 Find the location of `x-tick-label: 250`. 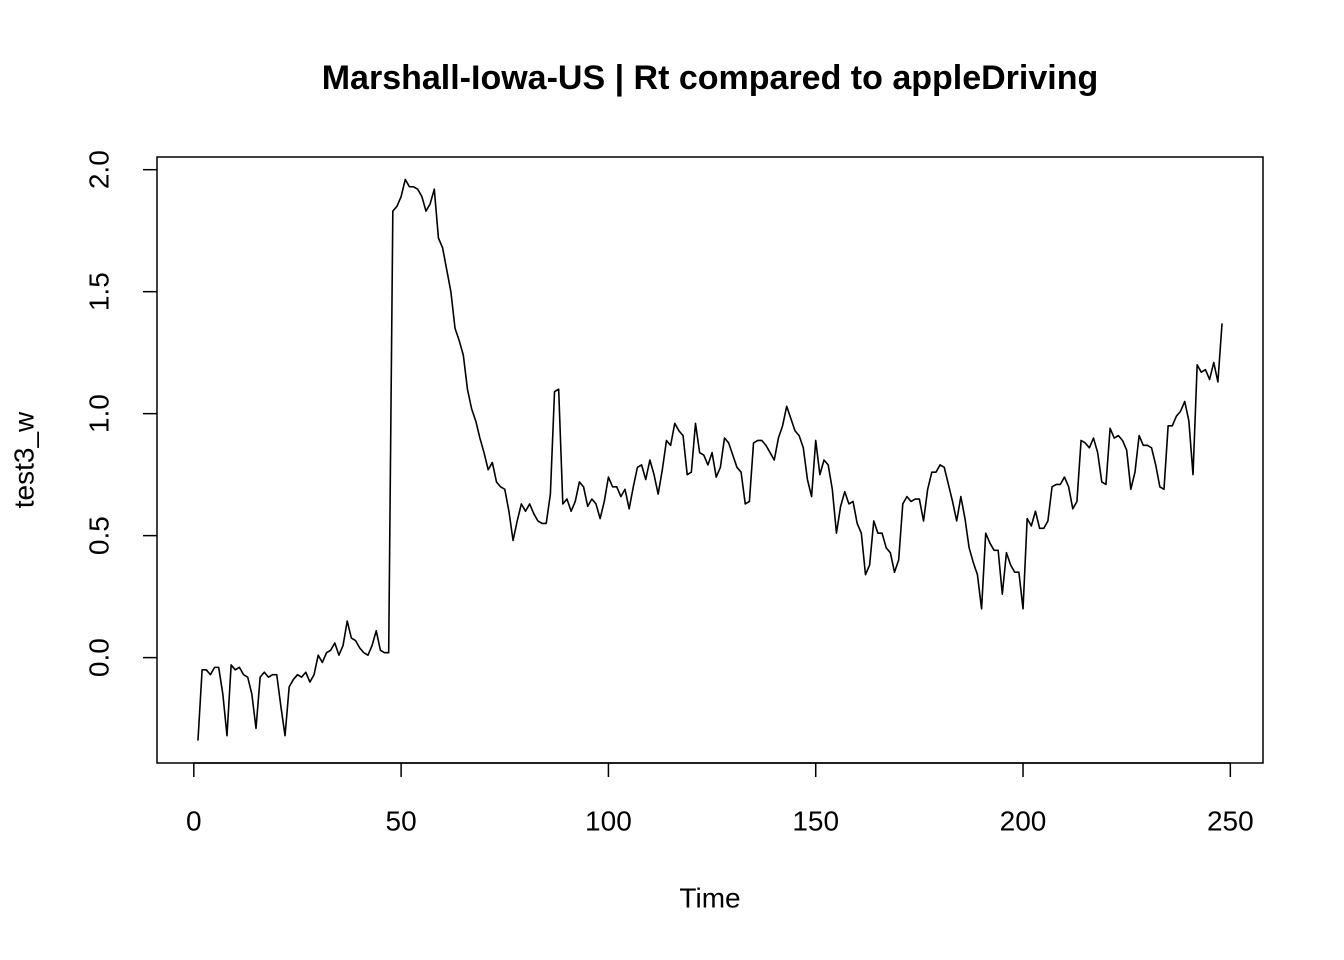

x-tick-label: 250 is located at coordinates (1230, 820).